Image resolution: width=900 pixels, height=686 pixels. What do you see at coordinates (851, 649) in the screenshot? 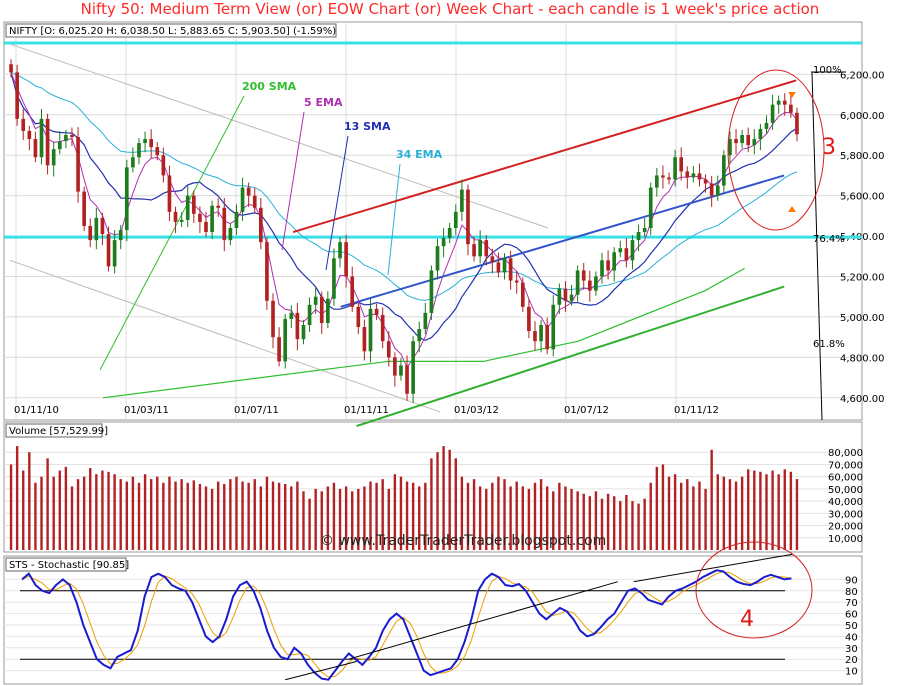
I see `stoch-tick-label: 30` at bounding box center [851, 649].